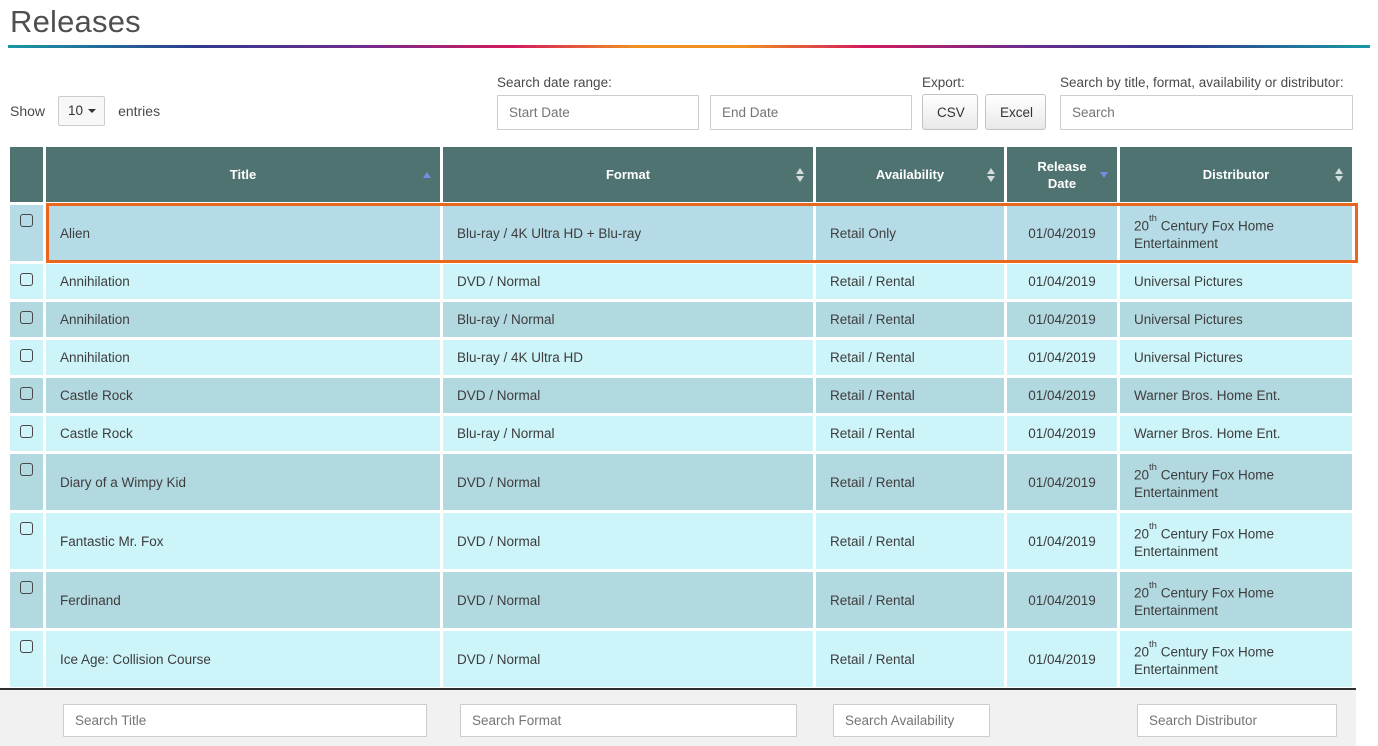  Describe the element at coordinates (243, 482) in the screenshot. I see `cell-title: Diary of a Wimpy Kid` at that location.